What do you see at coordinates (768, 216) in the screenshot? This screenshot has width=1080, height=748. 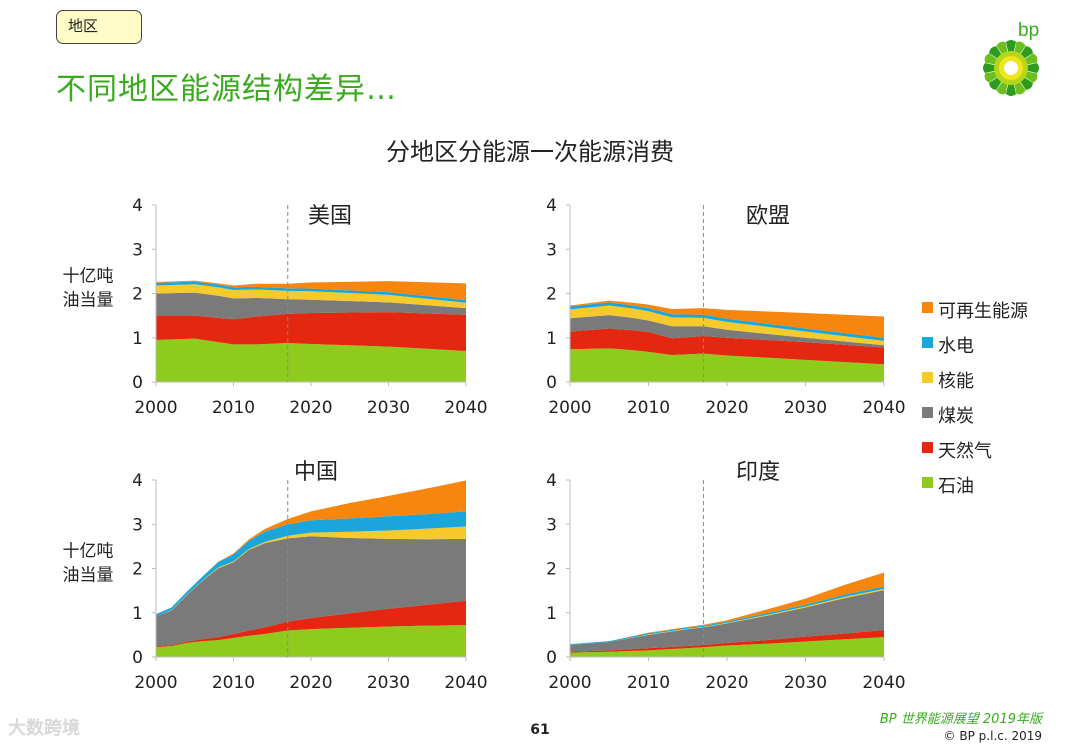 I see `panel-title: 欧盟` at bounding box center [768, 216].